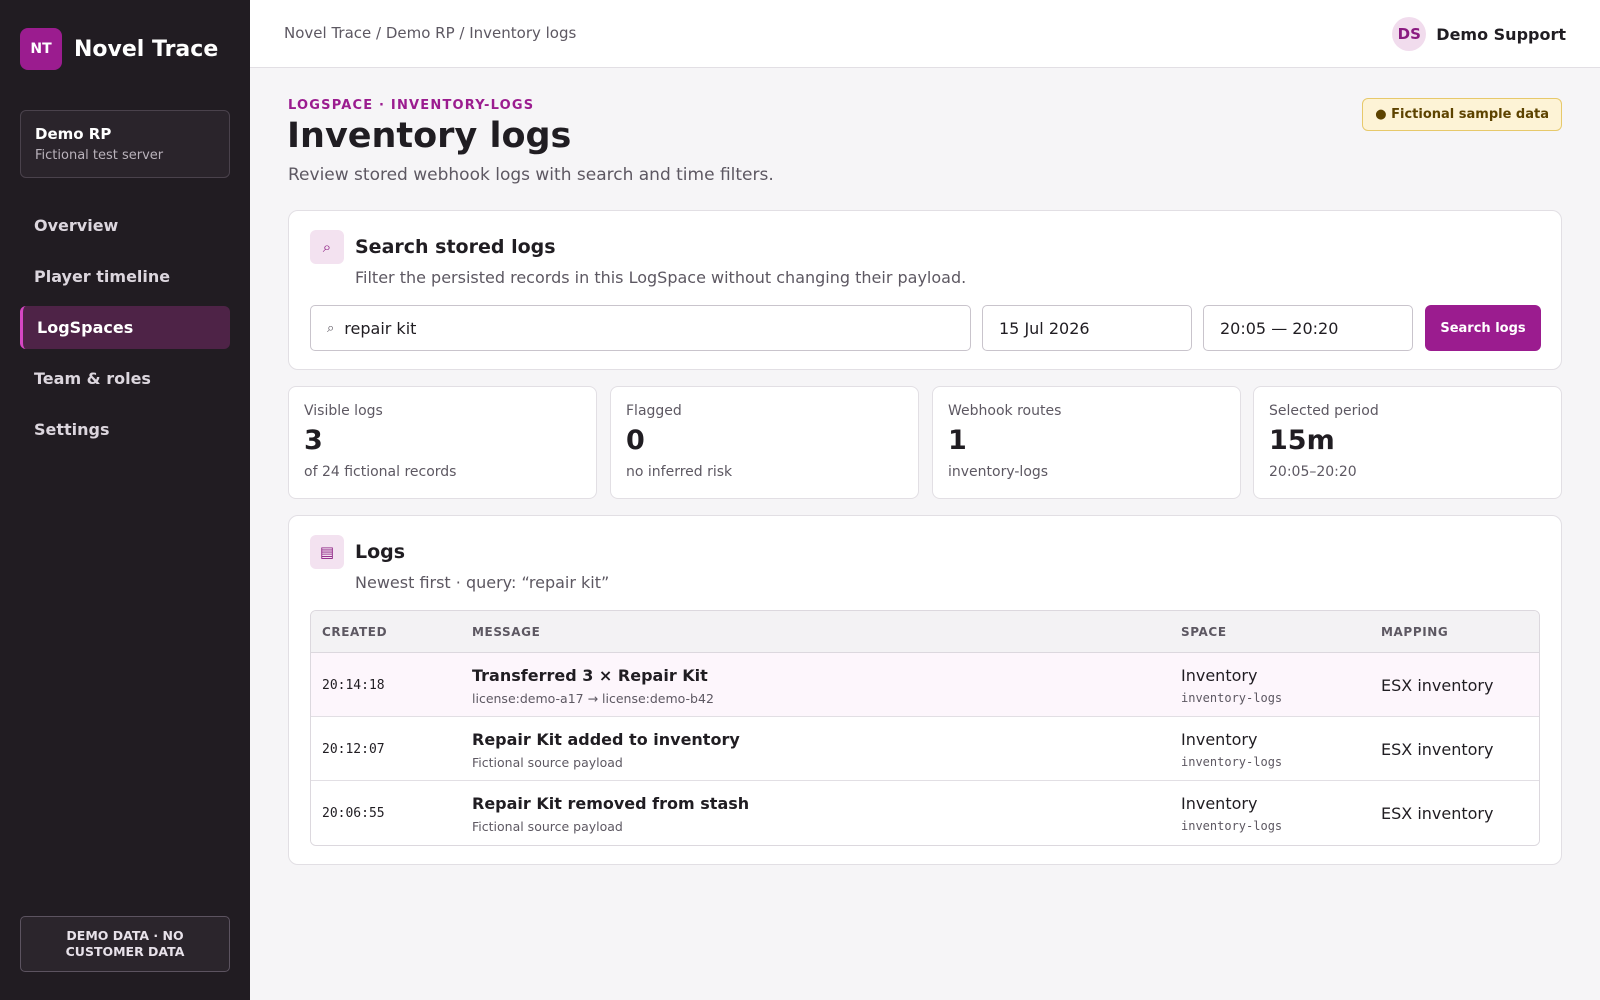  What do you see at coordinates (506, 632) in the screenshot?
I see `column-header-message: MESSAGE` at bounding box center [506, 632].